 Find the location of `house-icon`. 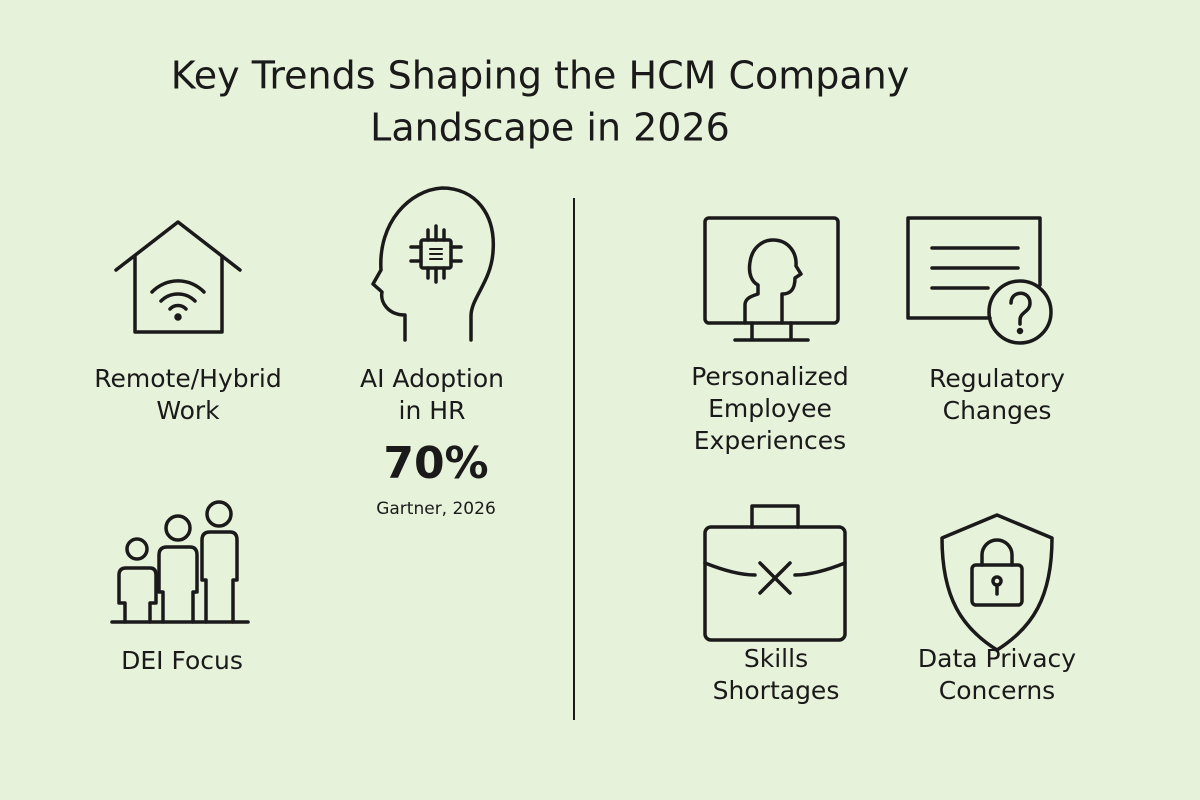

house-icon is located at coordinates (178, 277).